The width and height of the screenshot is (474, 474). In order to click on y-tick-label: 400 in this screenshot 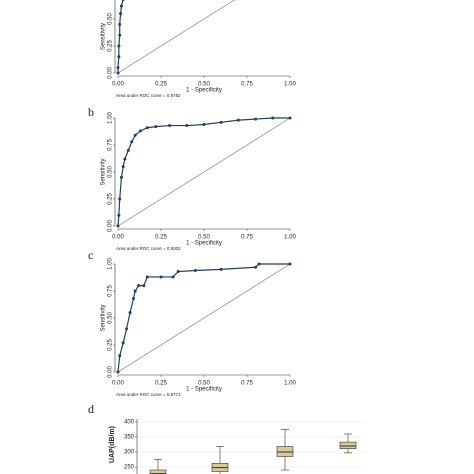, I will do `click(129, 423)`.